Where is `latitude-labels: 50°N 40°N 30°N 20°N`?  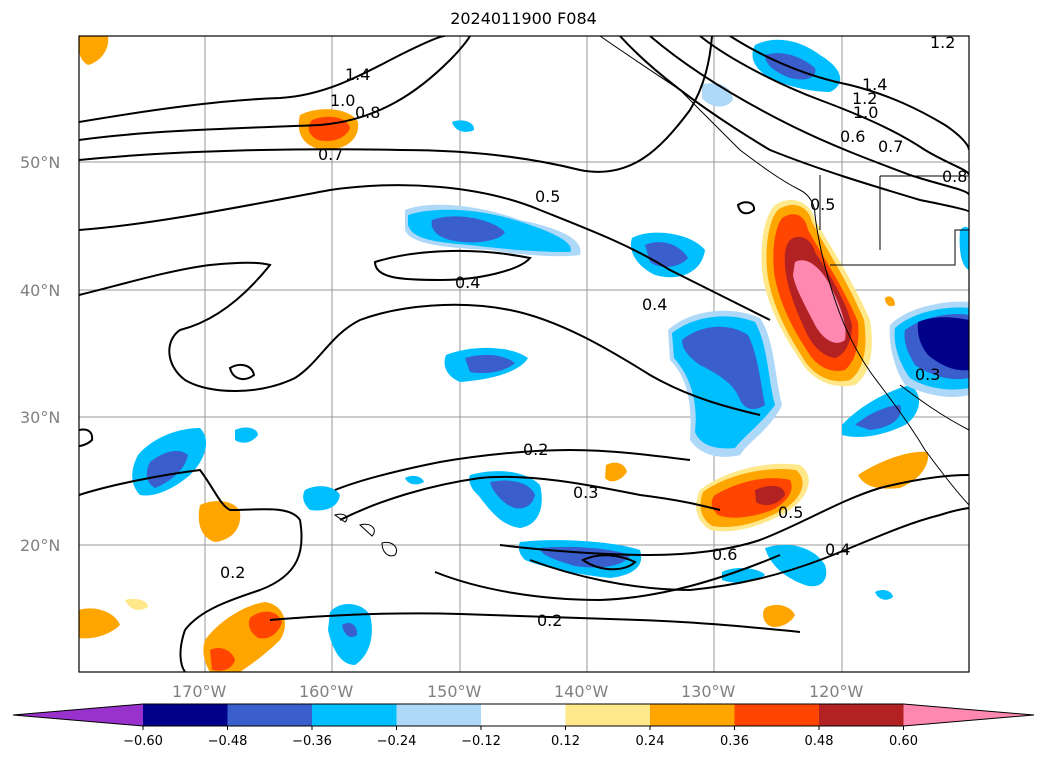
latitude-labels: 50°N 40°N 30°N 20°N is located at coordinates (40, 354).